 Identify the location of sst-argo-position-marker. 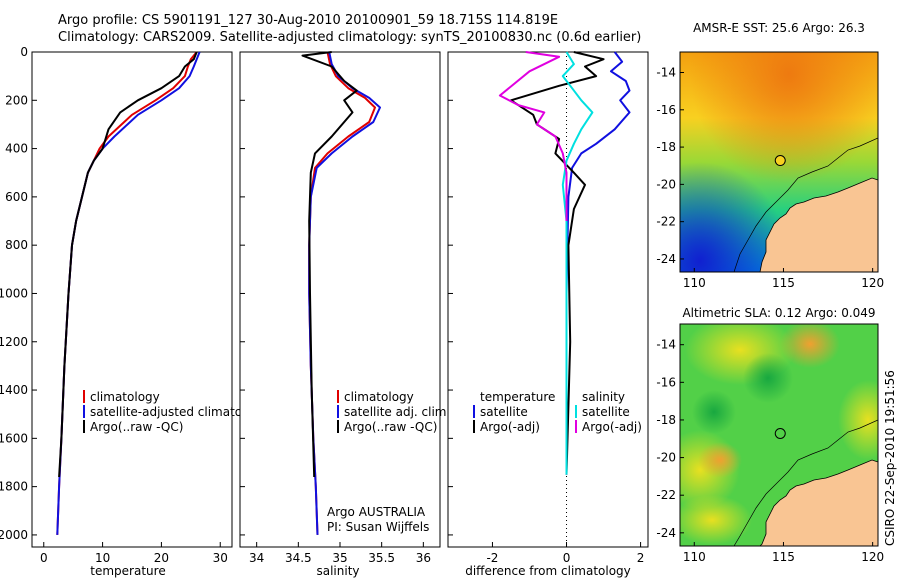
(780, 161).